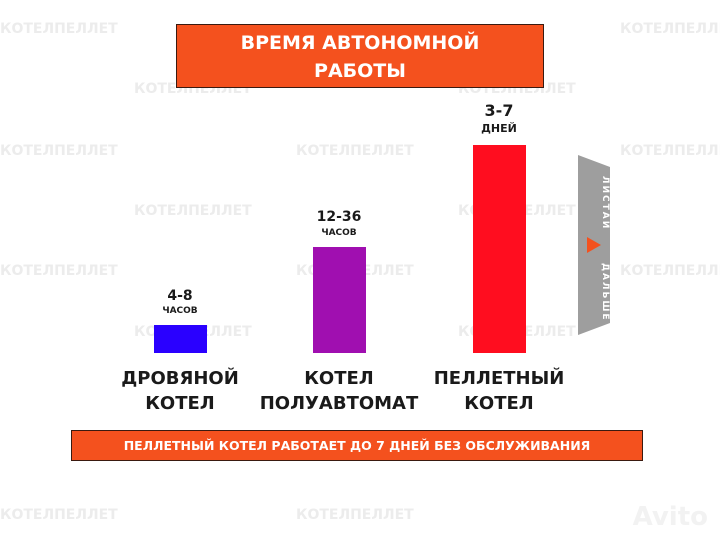 Image resolution: width=720 pixels, height=540 pixels. Describe the element at coordinates (360, 71) in the screenshot. I see `title-line: РАБОТЫ` at that location.